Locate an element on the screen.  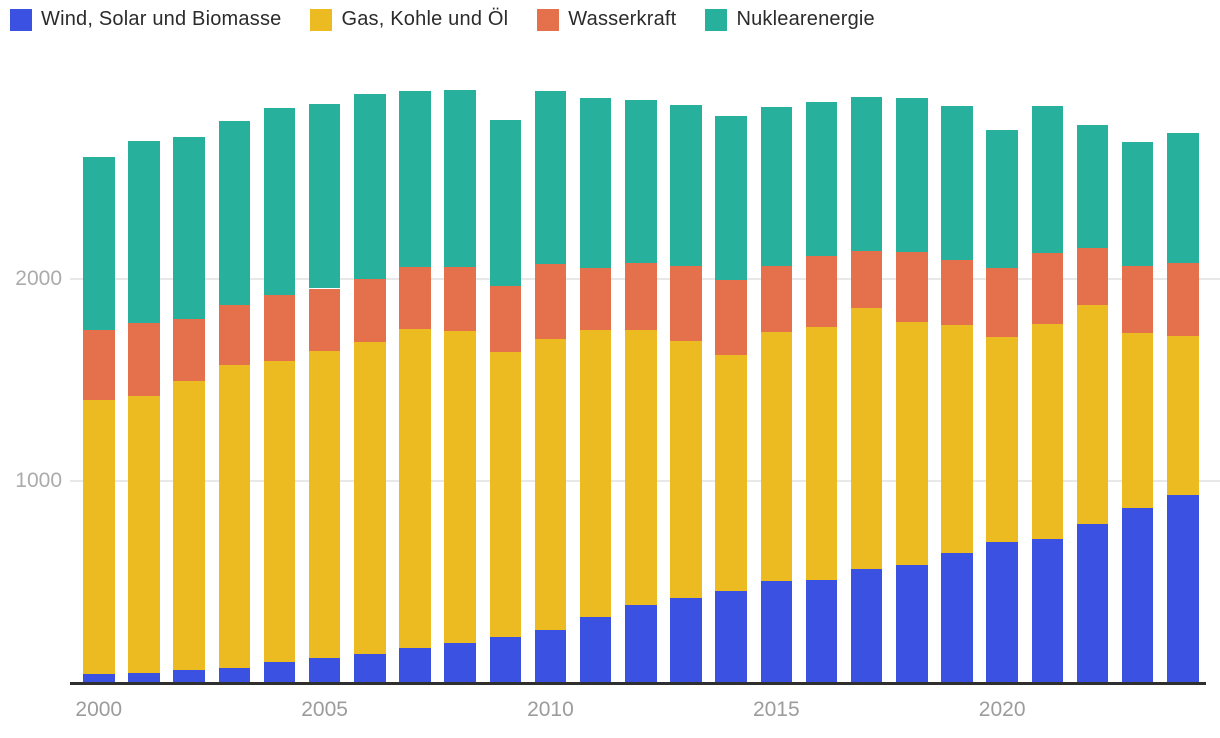
legend-item-nuklearenergie: Nuklearenergie is located at coordinates (790, 19).